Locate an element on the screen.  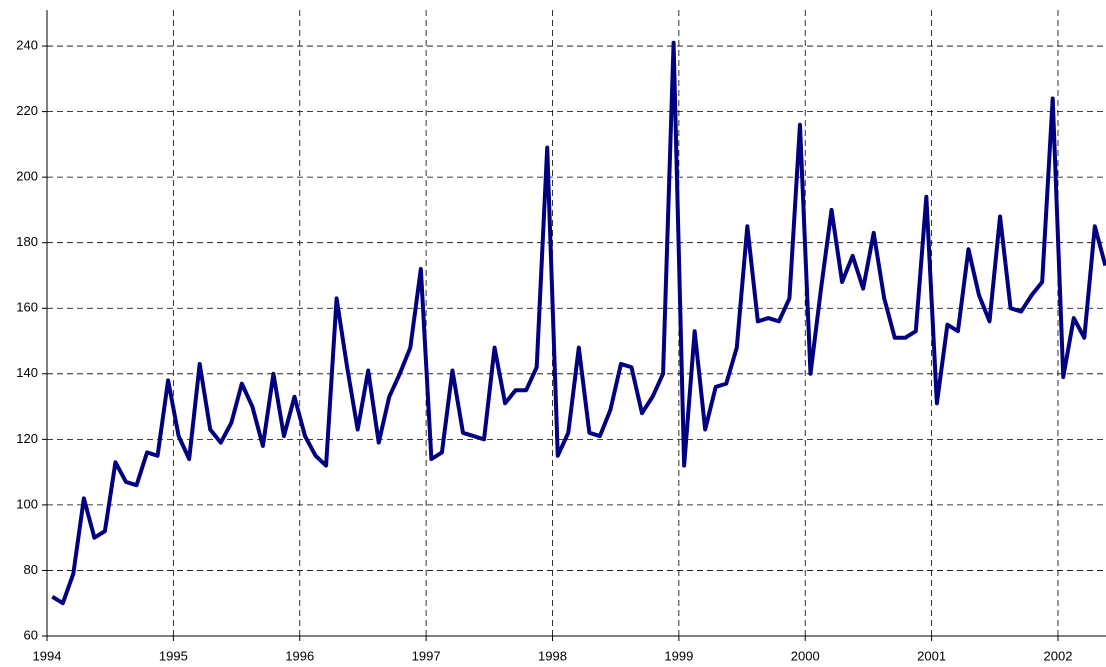
x-tick-label: 1998 is located at coordinates (552, 655).